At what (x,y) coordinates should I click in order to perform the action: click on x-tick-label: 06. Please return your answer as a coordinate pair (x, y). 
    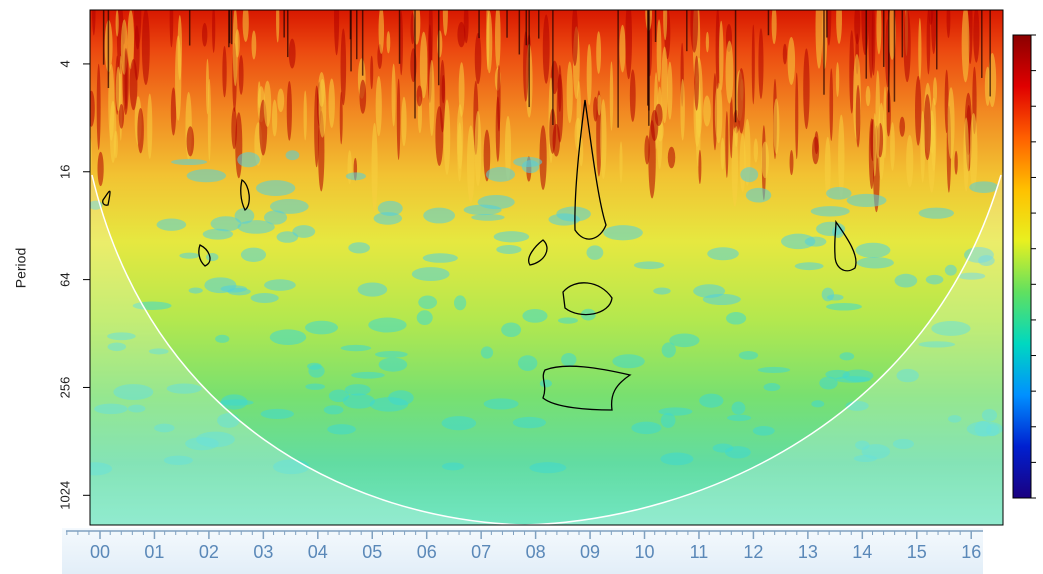
    Looking at the image, I should click on (427, 552).